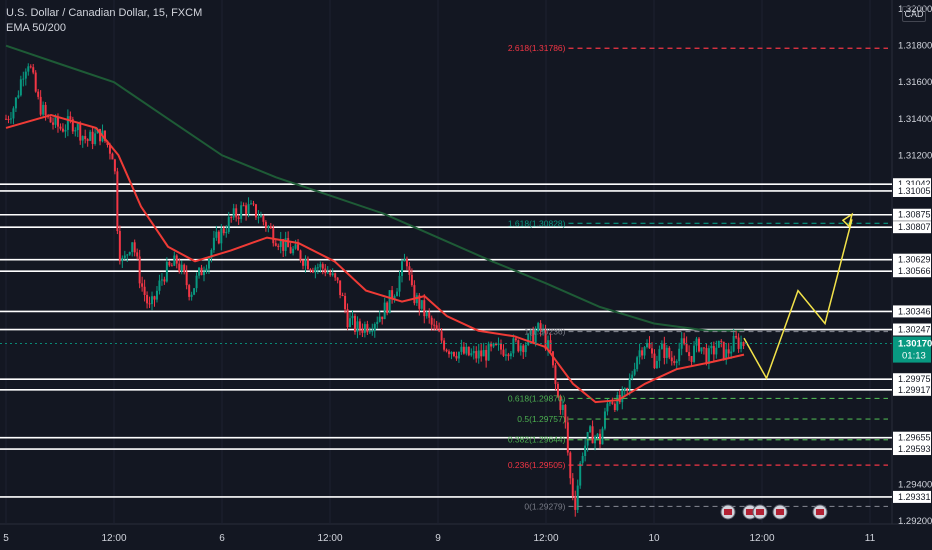 The height and width of the screenshot is (550, 932). What do you see at coordinates (36, 28) in the screenshot?
I see `indicator-title: EMA 50/200` at bounding box center [36, 28].